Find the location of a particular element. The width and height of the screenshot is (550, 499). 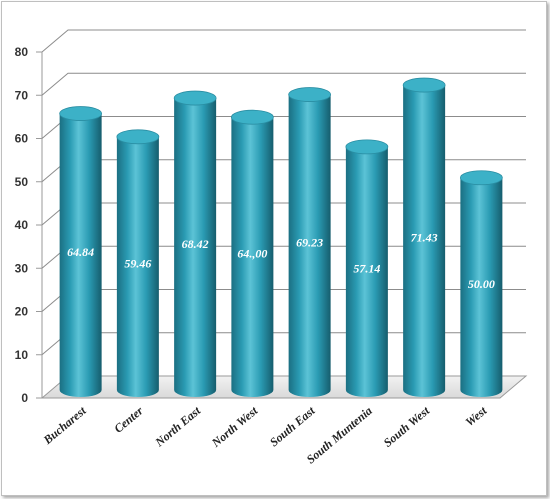

data-label: 68.42 is located at coordinates (195, 244).